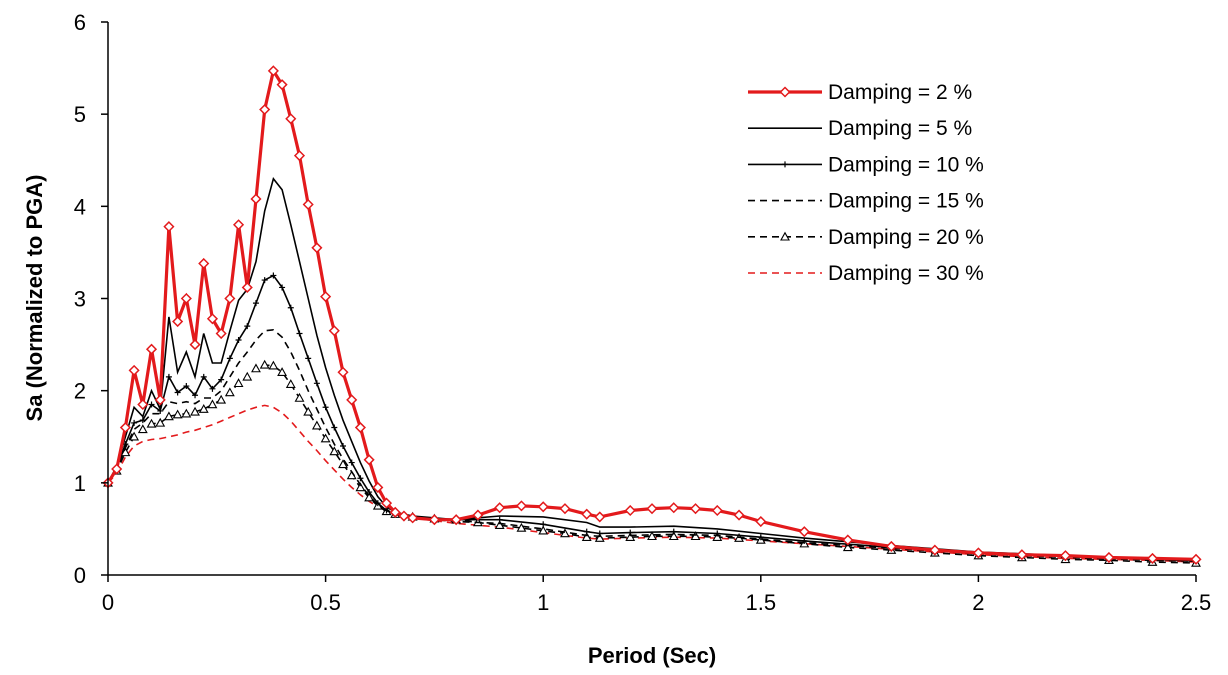 The image size is (1228, 675). What do you see at coordinates (80, 391) in the screenshot?
I see `y-tick-label: 2` at bounding box center [80, 391].